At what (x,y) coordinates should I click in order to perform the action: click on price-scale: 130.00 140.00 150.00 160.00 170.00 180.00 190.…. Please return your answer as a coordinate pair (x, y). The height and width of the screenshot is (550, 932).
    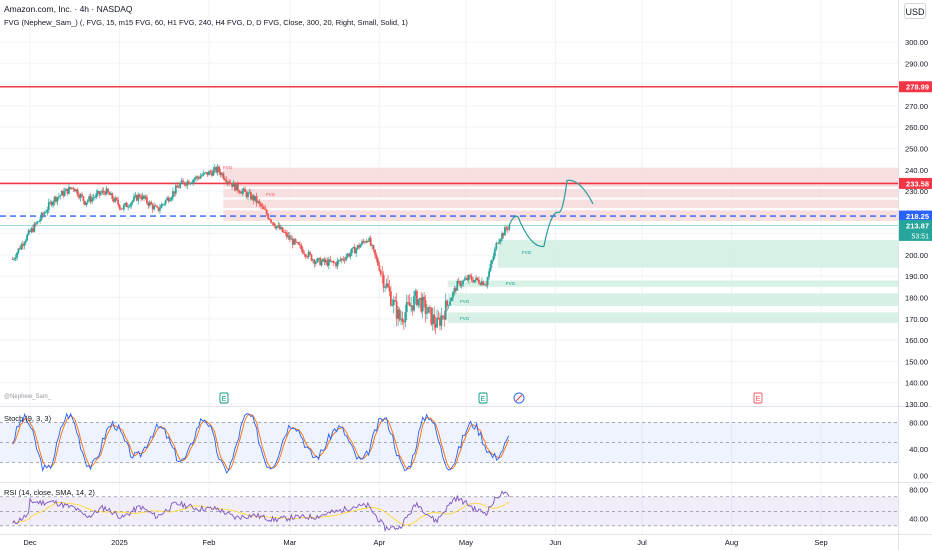
    Looking at the image, I should click on (915, 281).